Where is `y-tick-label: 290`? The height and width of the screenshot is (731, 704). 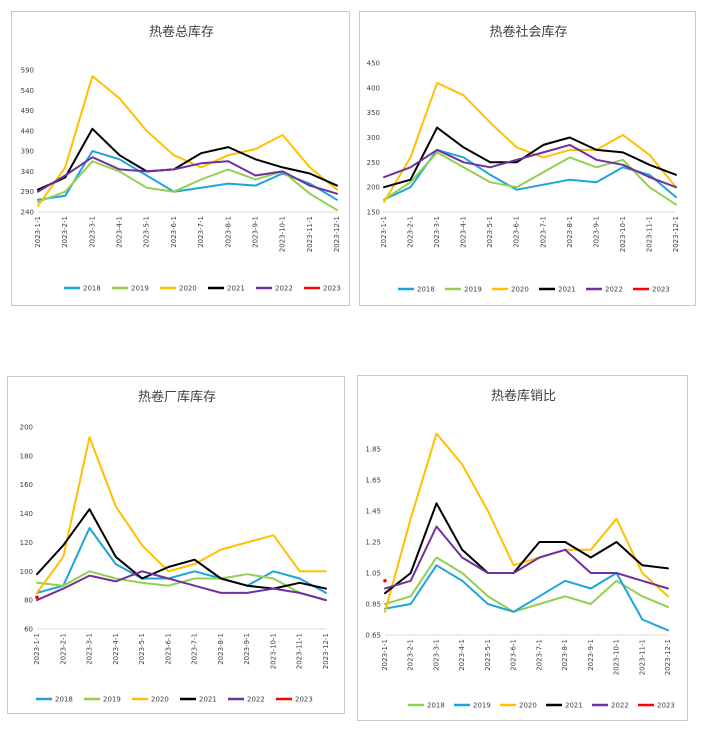 y-tick-label: 290 is located at coordinates (27, 192).